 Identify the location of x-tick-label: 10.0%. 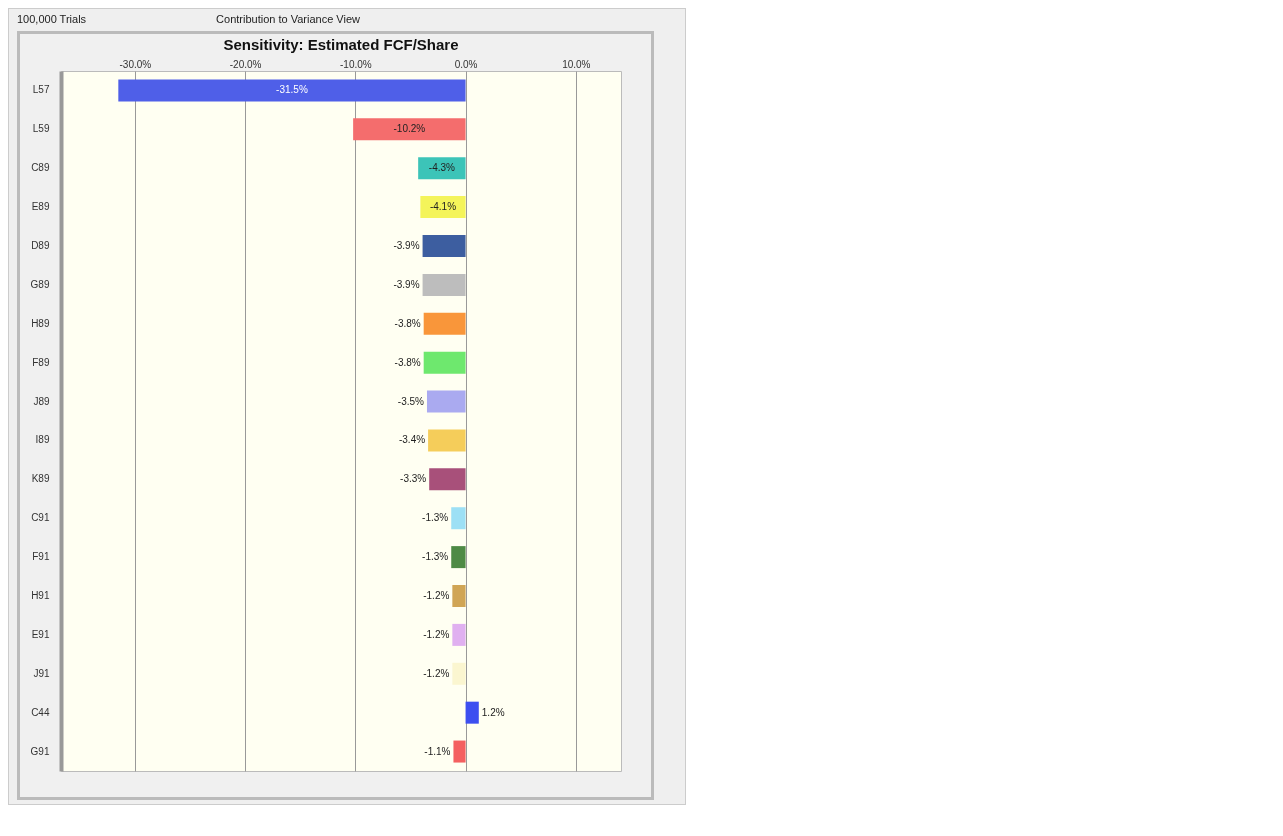
(576, 64).